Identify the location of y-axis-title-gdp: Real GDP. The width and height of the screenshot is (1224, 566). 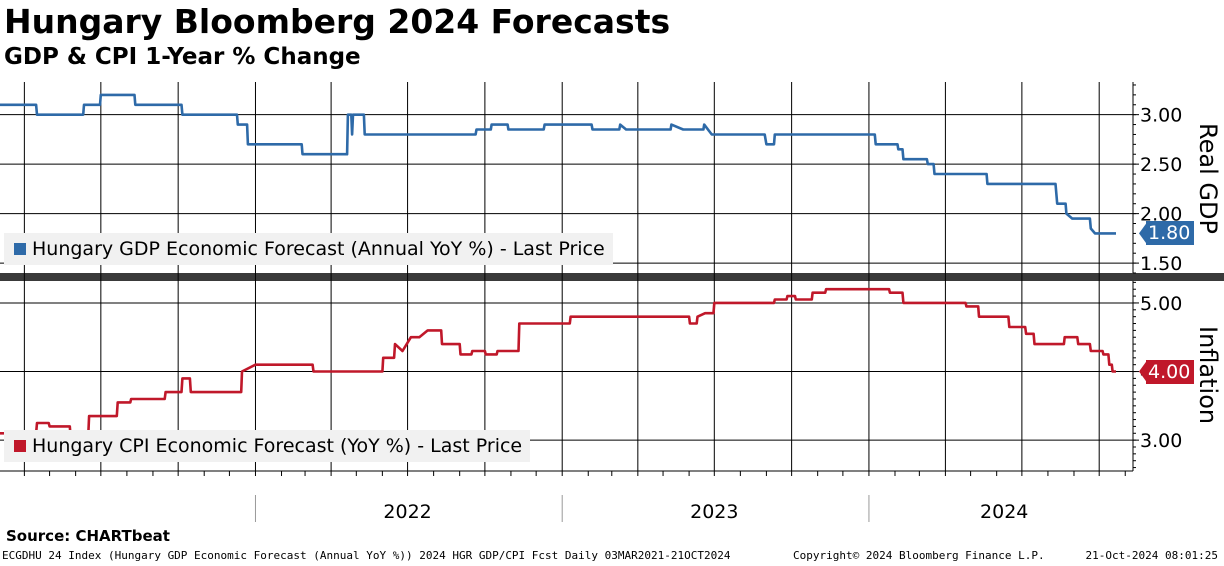
(1208, 178).